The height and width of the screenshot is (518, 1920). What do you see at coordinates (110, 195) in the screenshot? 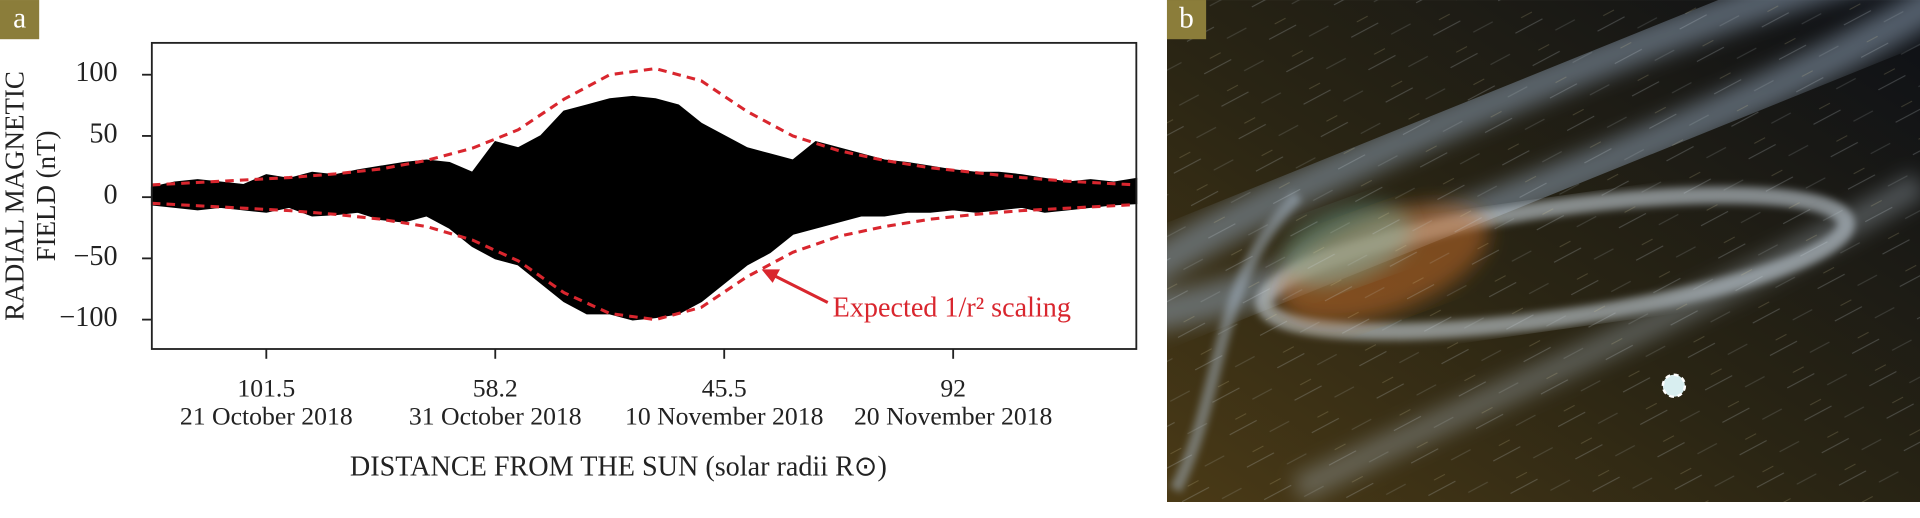
I see `y-tick-label: 0` at bounding box center [110, 195].